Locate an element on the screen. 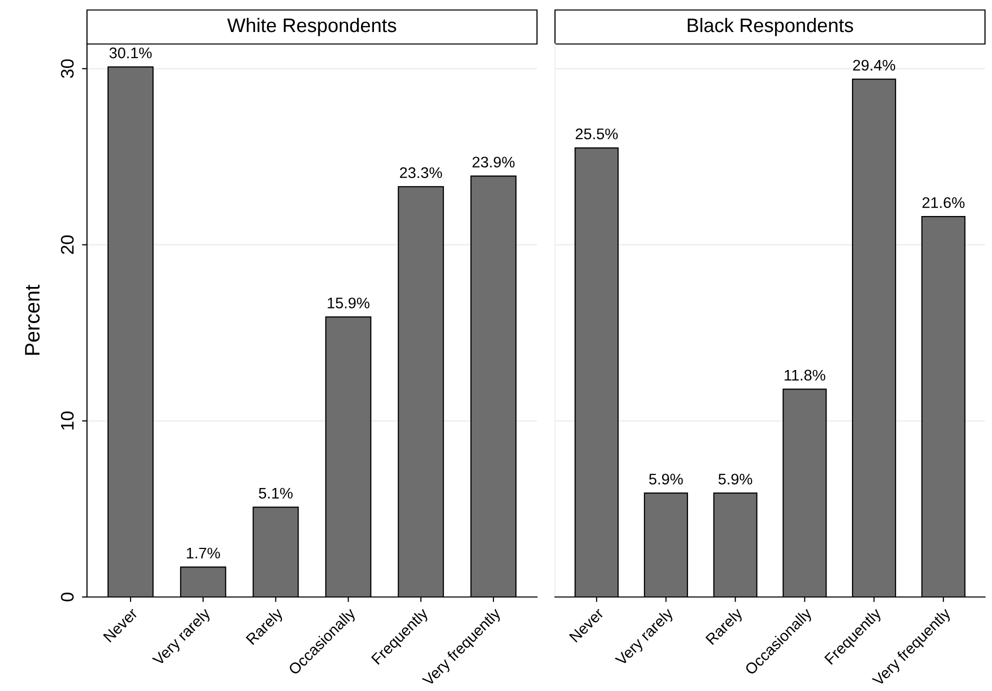 The width and height of the screenshot is (992, 691). data-label: 30.1% is located at coordinates (130, 53).